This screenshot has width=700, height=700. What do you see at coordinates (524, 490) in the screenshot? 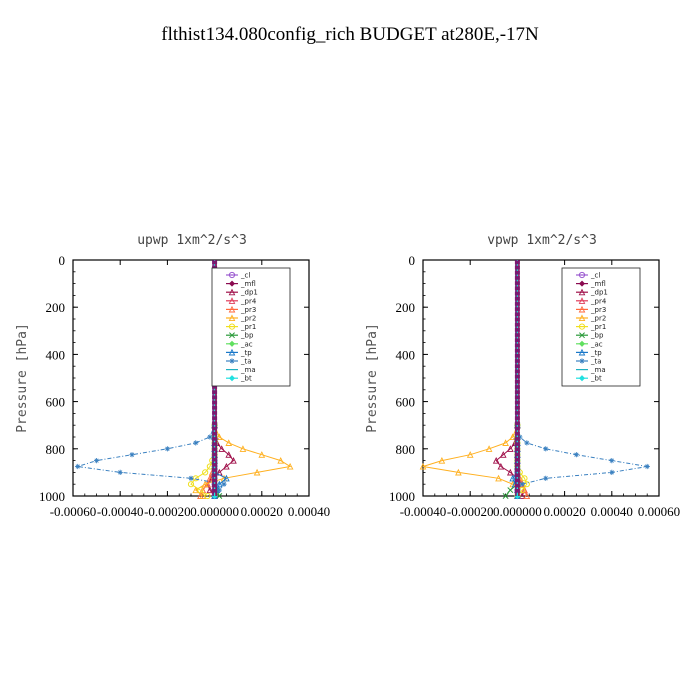
I see `series-pr3-marker` at bounding box center [524, 490].